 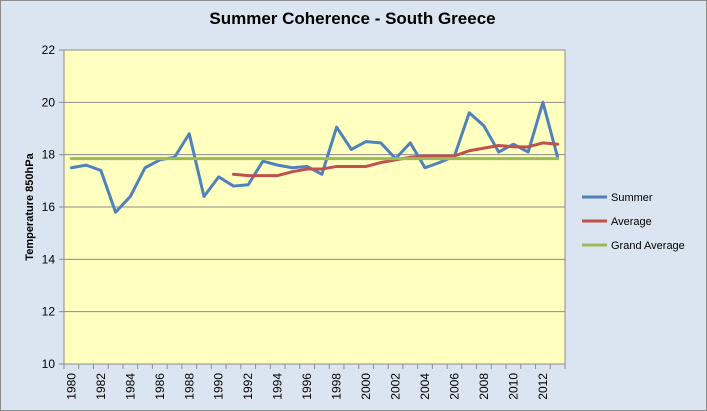 I want to click on y-axis-ticks: 10 12 14 16 18 20 22, so click(x=53, y=207).